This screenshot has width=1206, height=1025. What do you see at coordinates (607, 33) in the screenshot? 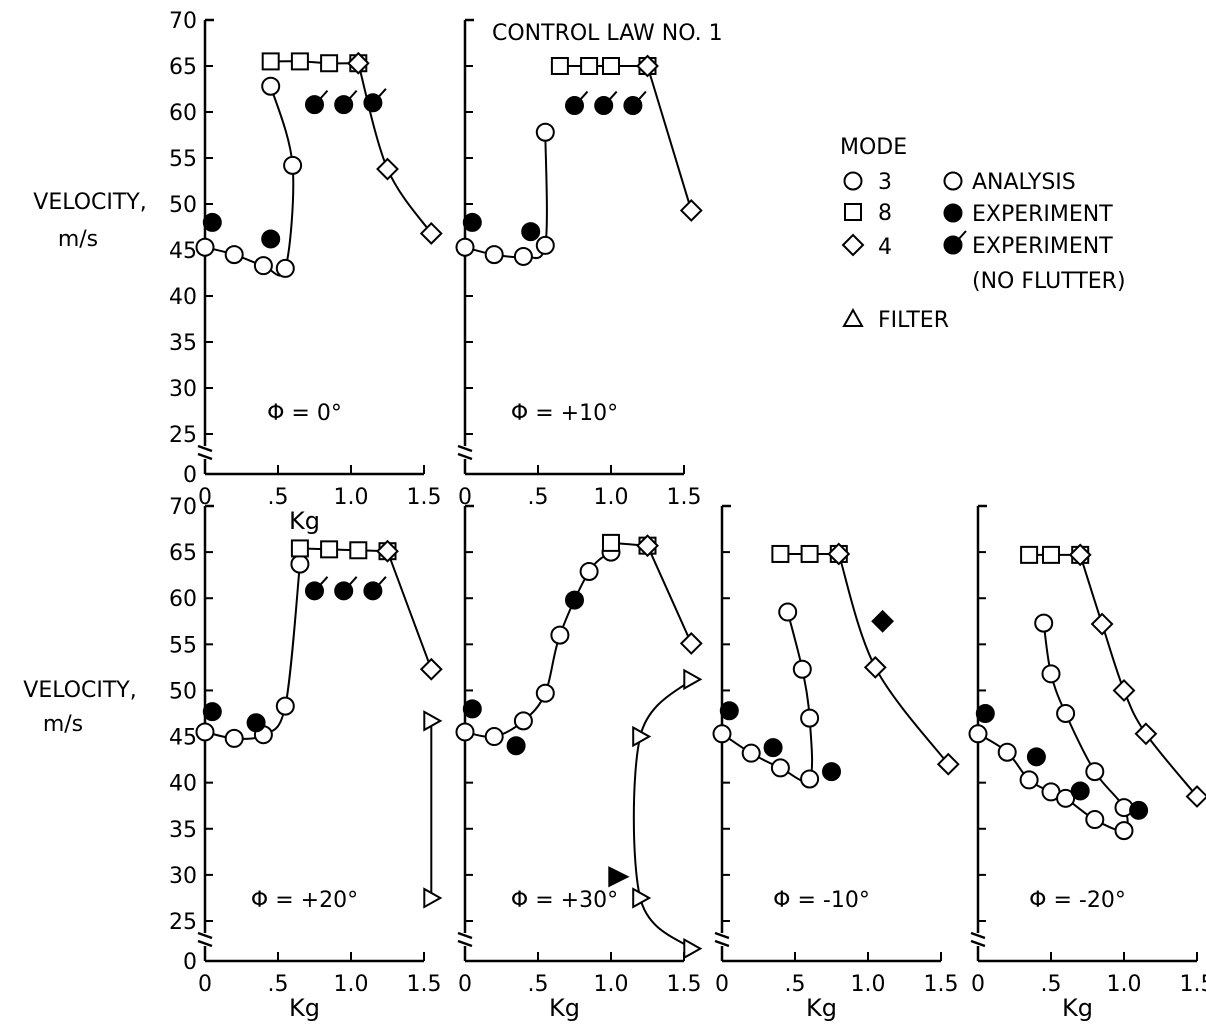
I see `chart-title: CONTROL LAW NO. 1` at bounding box center [607, 33].